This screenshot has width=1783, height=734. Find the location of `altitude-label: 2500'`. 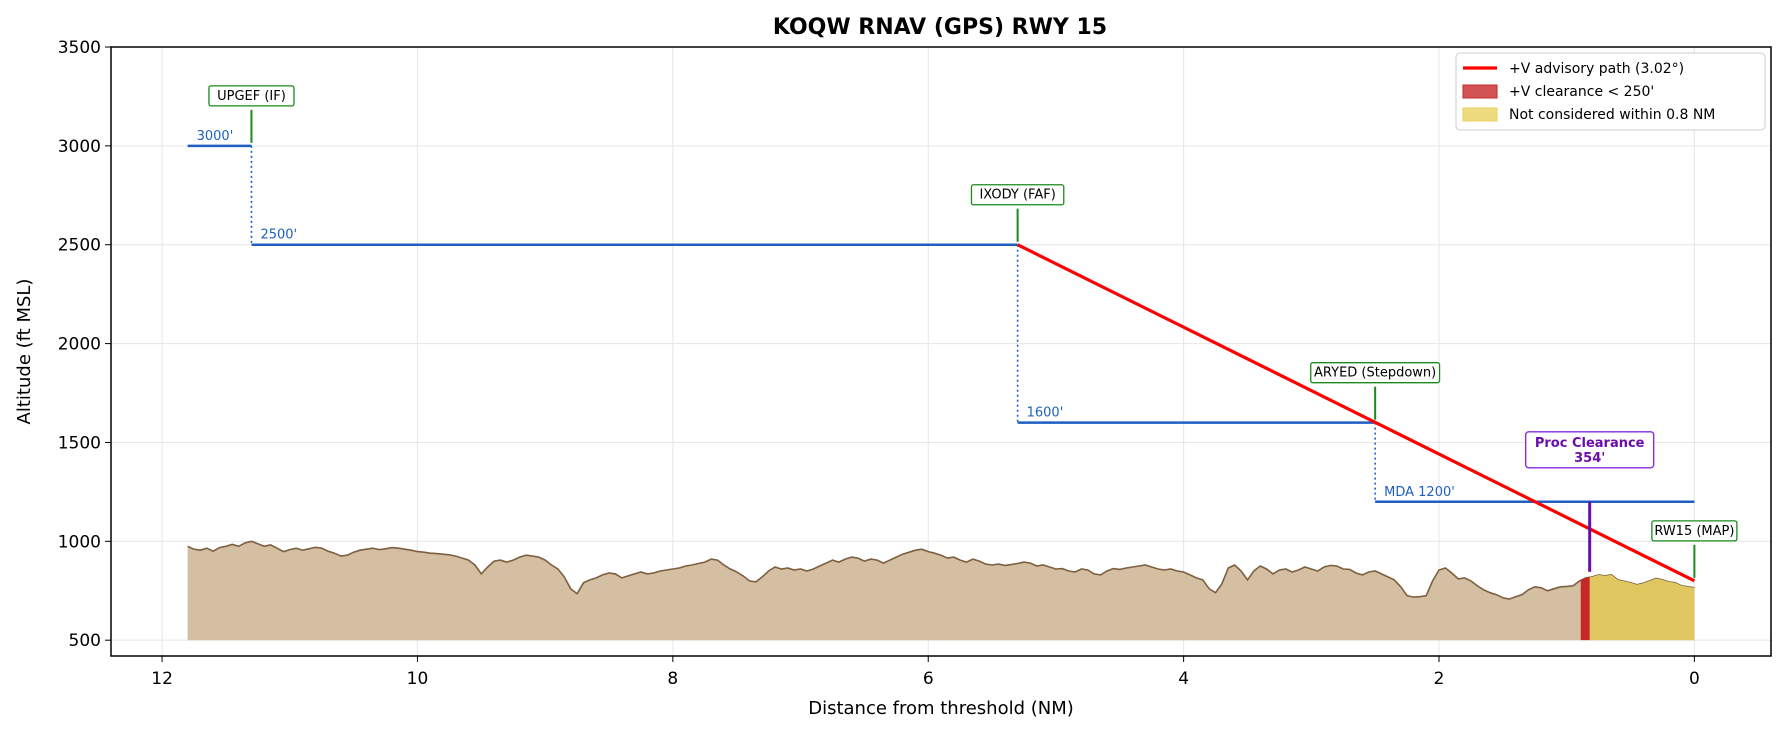

altitude-label: 2500' is located at coordinates (278, 235).